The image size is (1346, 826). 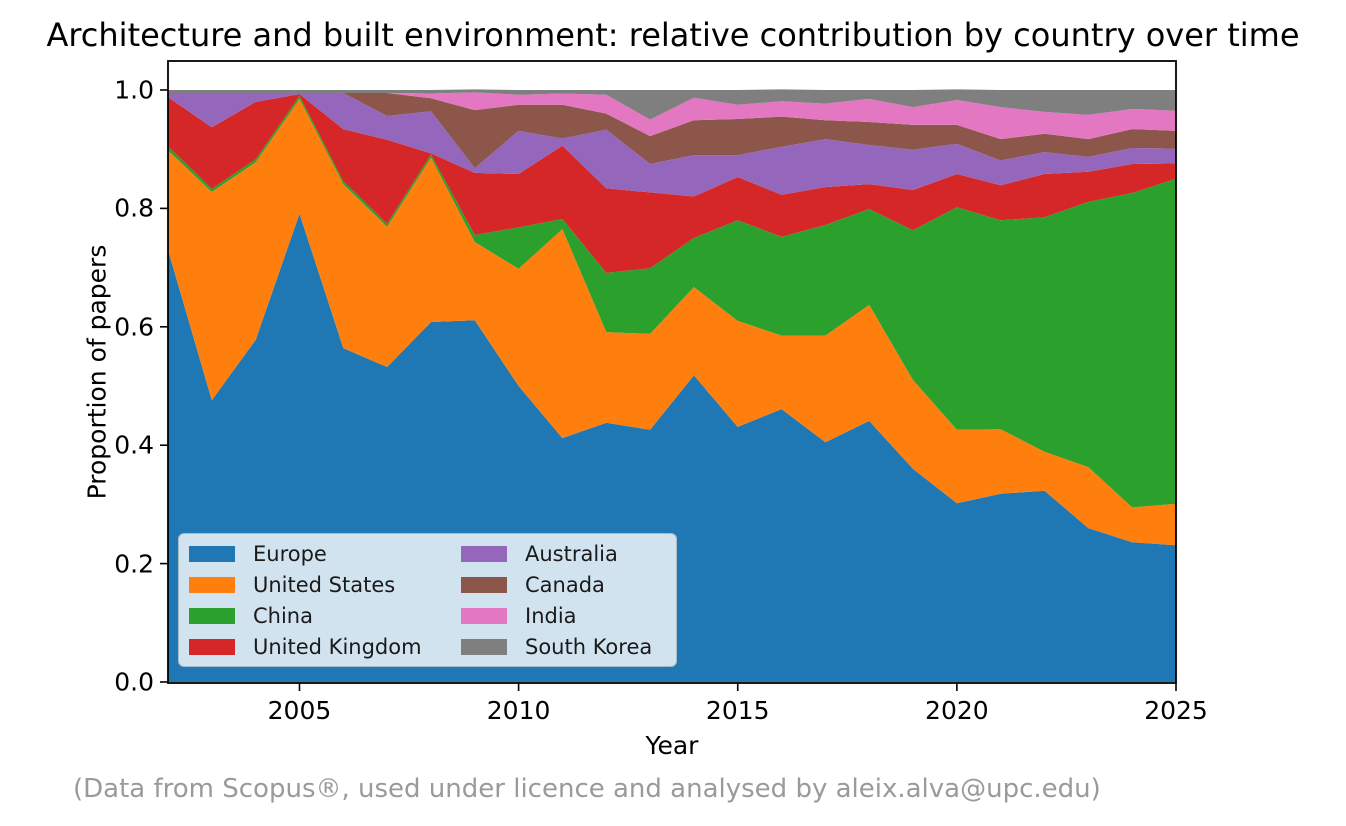 I want to click on x-tick-label: 2010, so click(x=518, y=710).